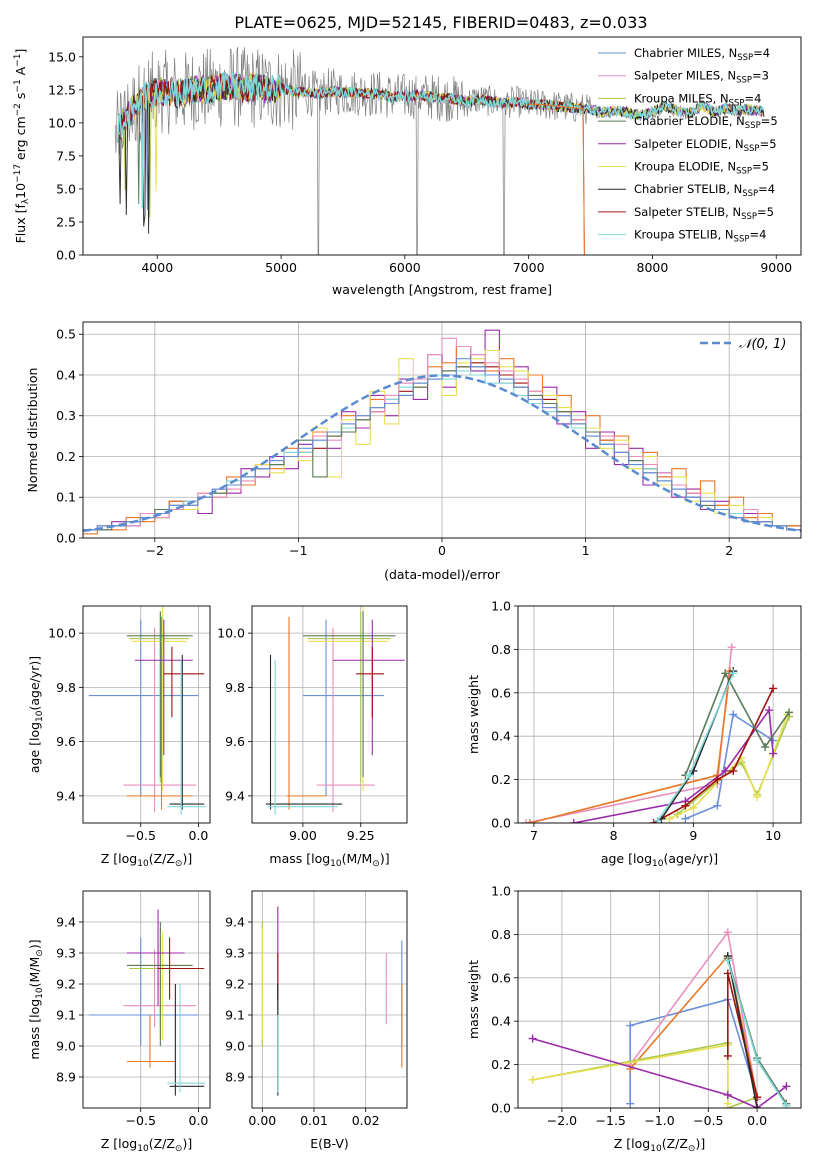 The image size is (819, 1170). Describe the element at coordinates (441, 140) in the screenshot. I see `spectrum-model-line` at that location.